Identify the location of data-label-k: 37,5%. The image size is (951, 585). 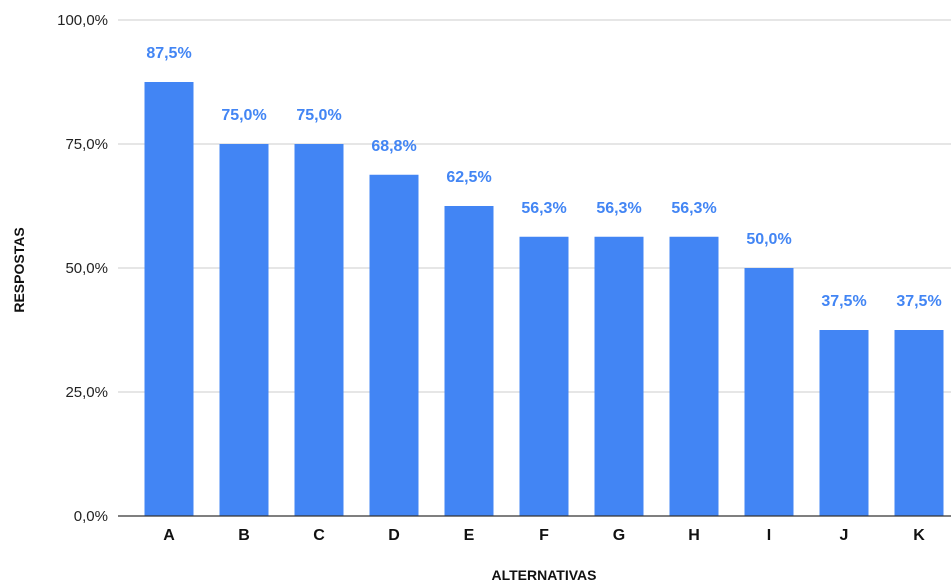
(918, 301).